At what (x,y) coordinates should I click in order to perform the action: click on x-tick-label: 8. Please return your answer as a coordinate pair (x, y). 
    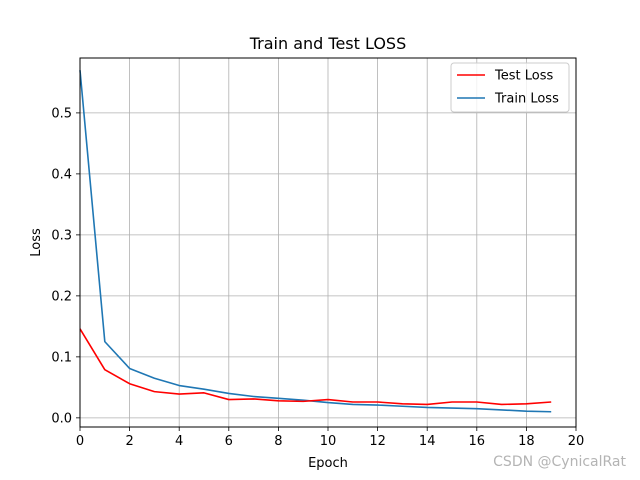
    Looking at the image, I should click on (278, 441).